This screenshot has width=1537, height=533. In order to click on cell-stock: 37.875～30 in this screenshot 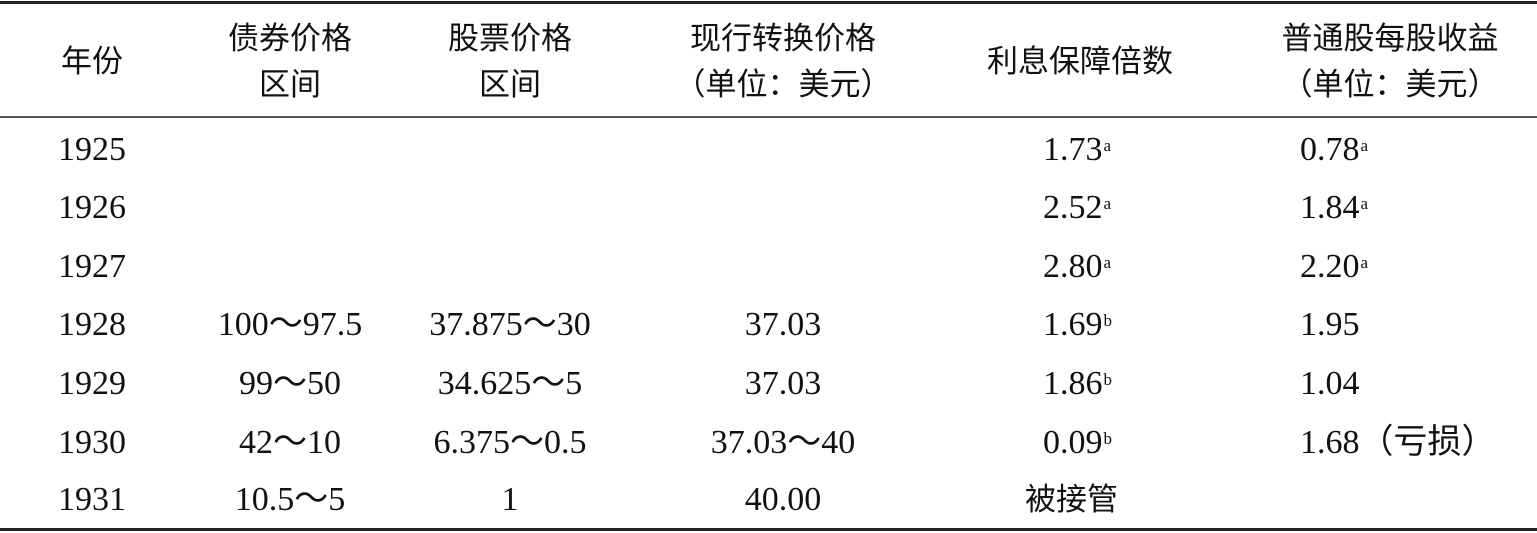, I will do `click(510, 324)`.